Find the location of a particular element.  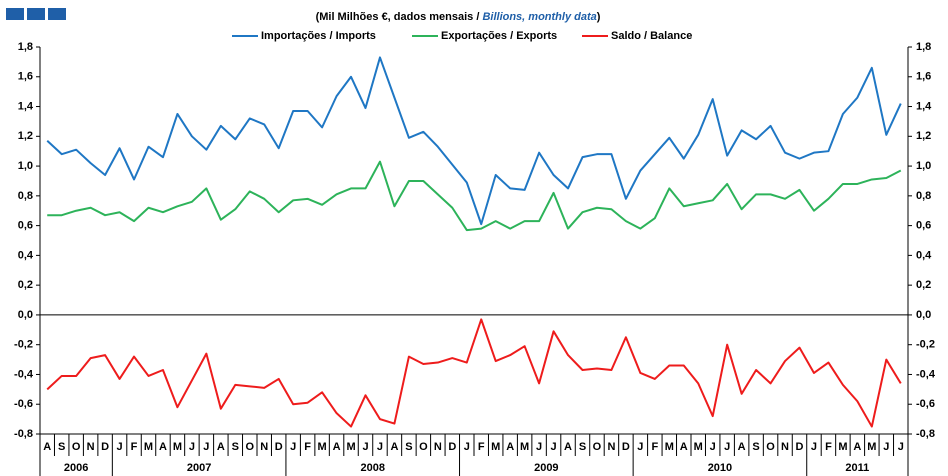

year-label: 2011 is located at coordinates (857, 468).